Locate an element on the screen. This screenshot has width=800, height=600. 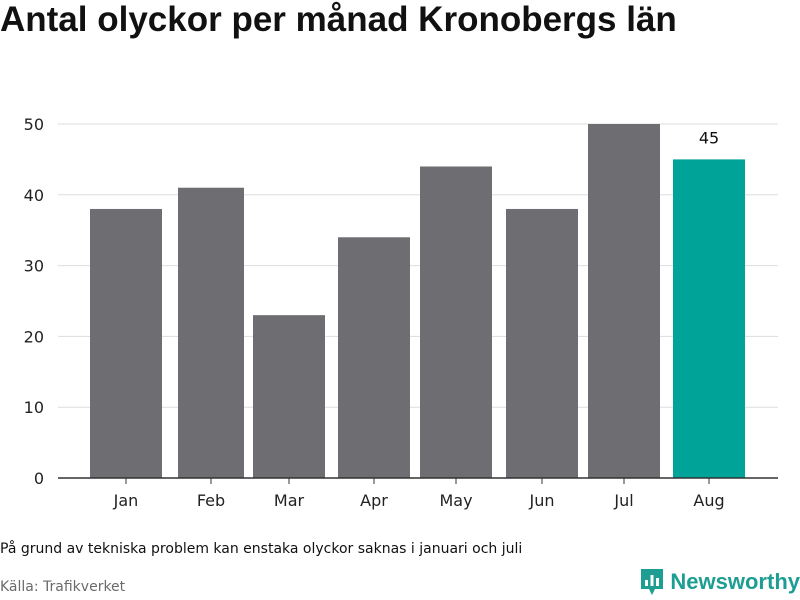
bar-may is located at coordinates (456, 322).